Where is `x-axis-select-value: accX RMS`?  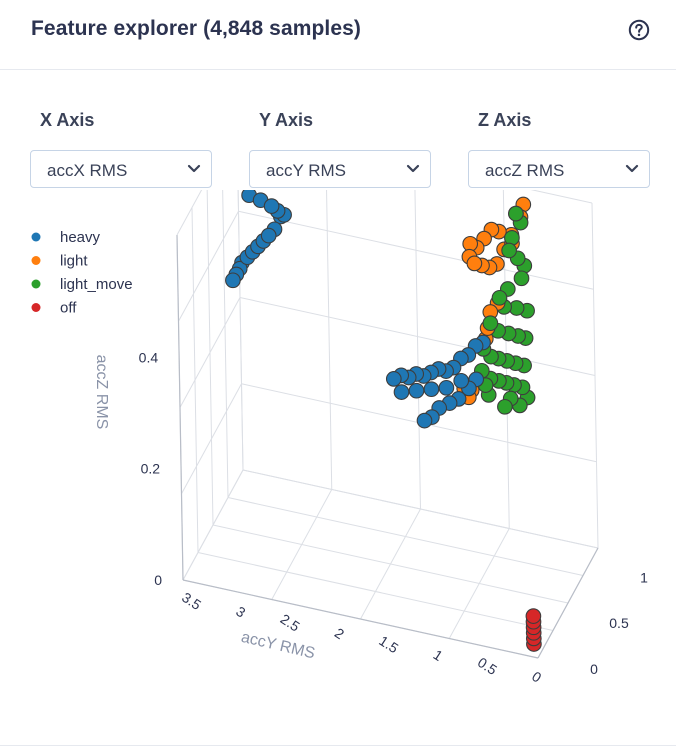
x-axis-select-value: accX RMS is located at coordinates (87, 170).